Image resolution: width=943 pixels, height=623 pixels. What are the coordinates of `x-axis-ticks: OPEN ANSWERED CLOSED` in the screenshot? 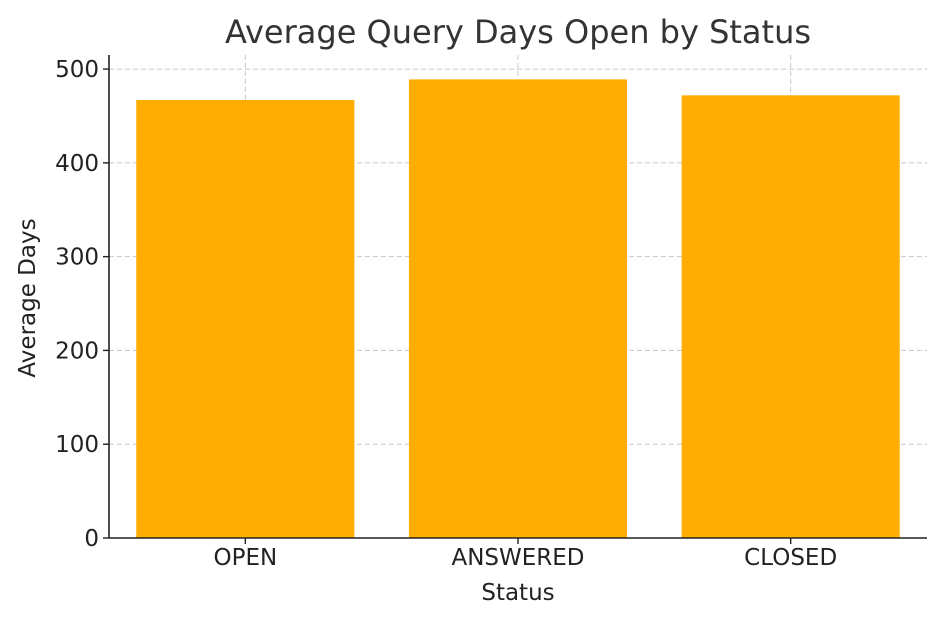 It's located at (525, 554).